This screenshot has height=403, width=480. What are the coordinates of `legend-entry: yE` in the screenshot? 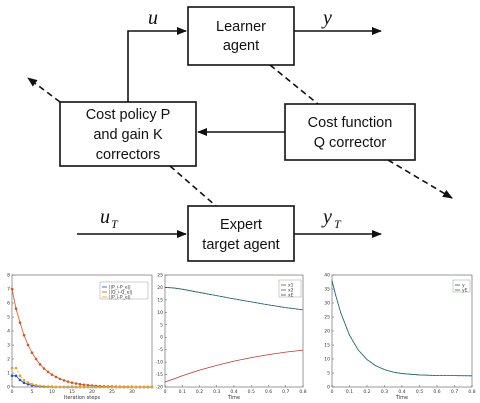 It's located at (465, 291).